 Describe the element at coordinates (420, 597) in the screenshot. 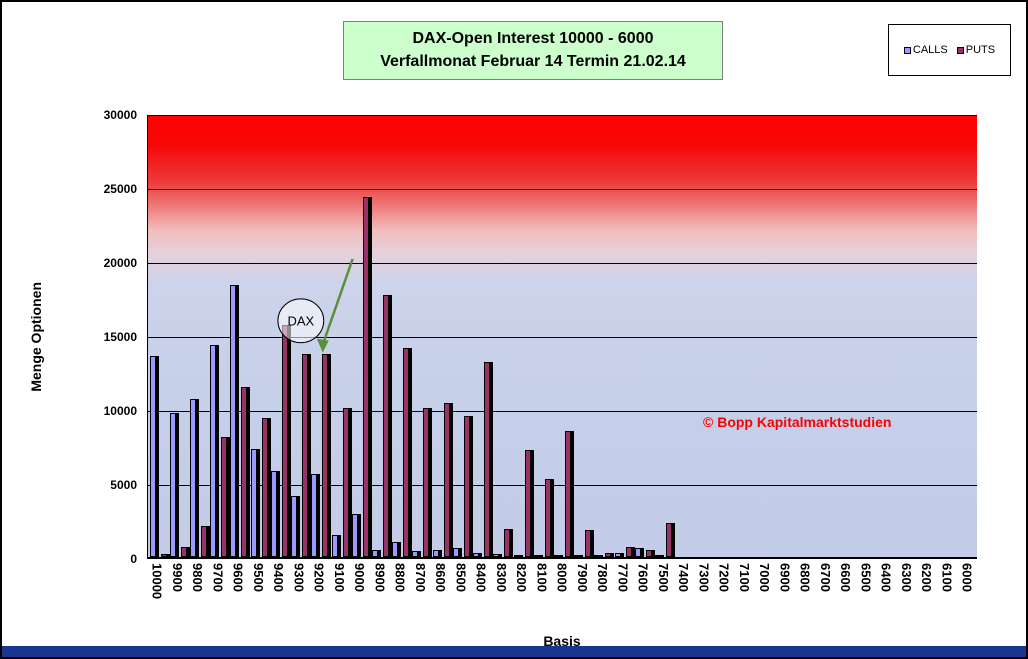

I see `x-slot-8700: 8700` at that location.